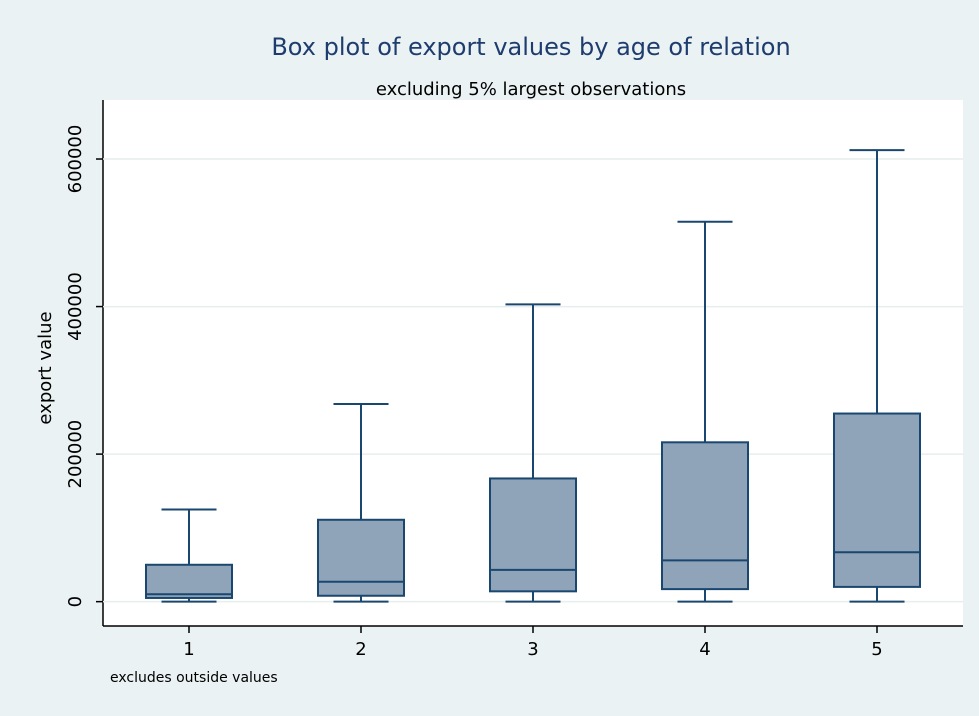  I want to click on x-tick-label: 3, so click(532, 649).